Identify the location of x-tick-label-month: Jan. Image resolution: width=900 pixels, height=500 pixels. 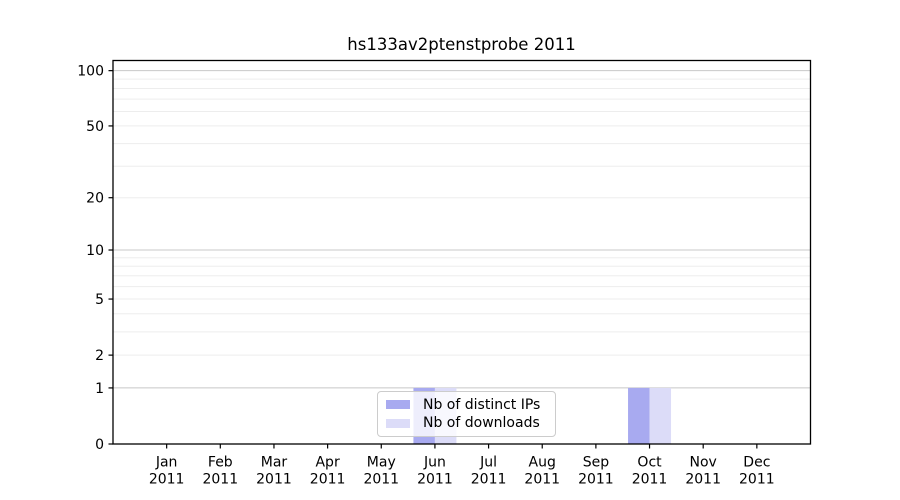
(166, 463).